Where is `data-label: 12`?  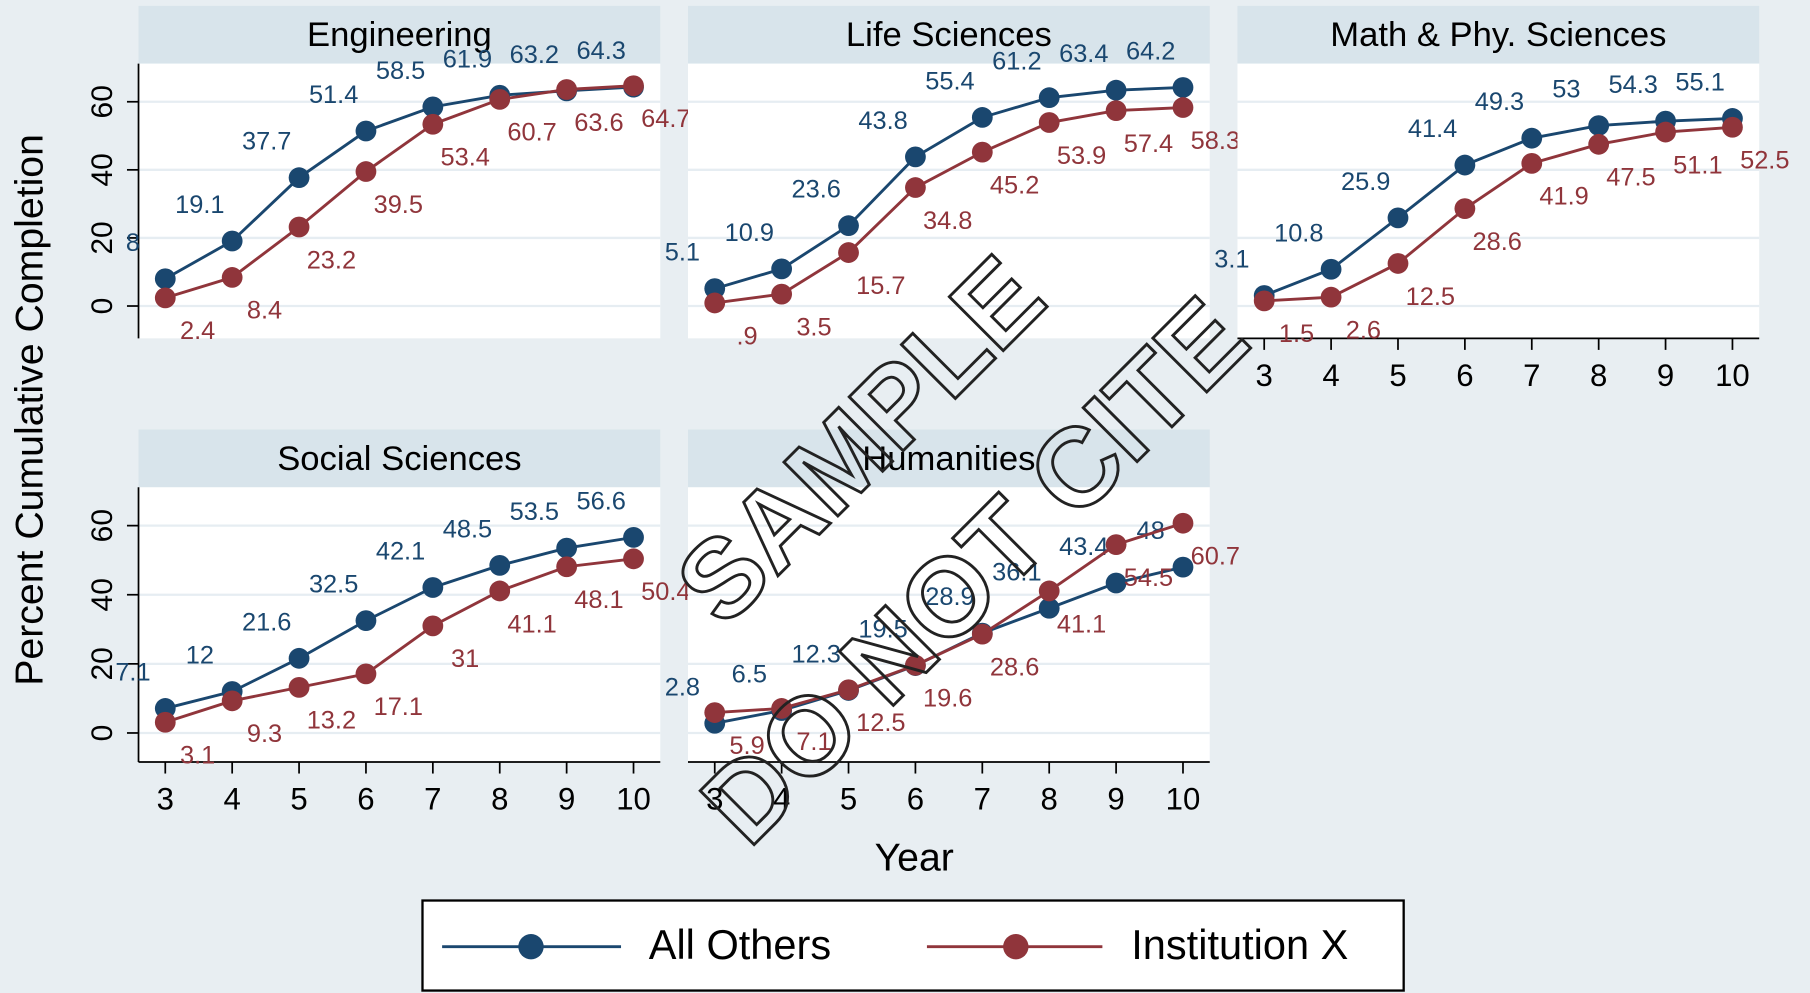
data-label: 12 is located at coordinates (200, 656).